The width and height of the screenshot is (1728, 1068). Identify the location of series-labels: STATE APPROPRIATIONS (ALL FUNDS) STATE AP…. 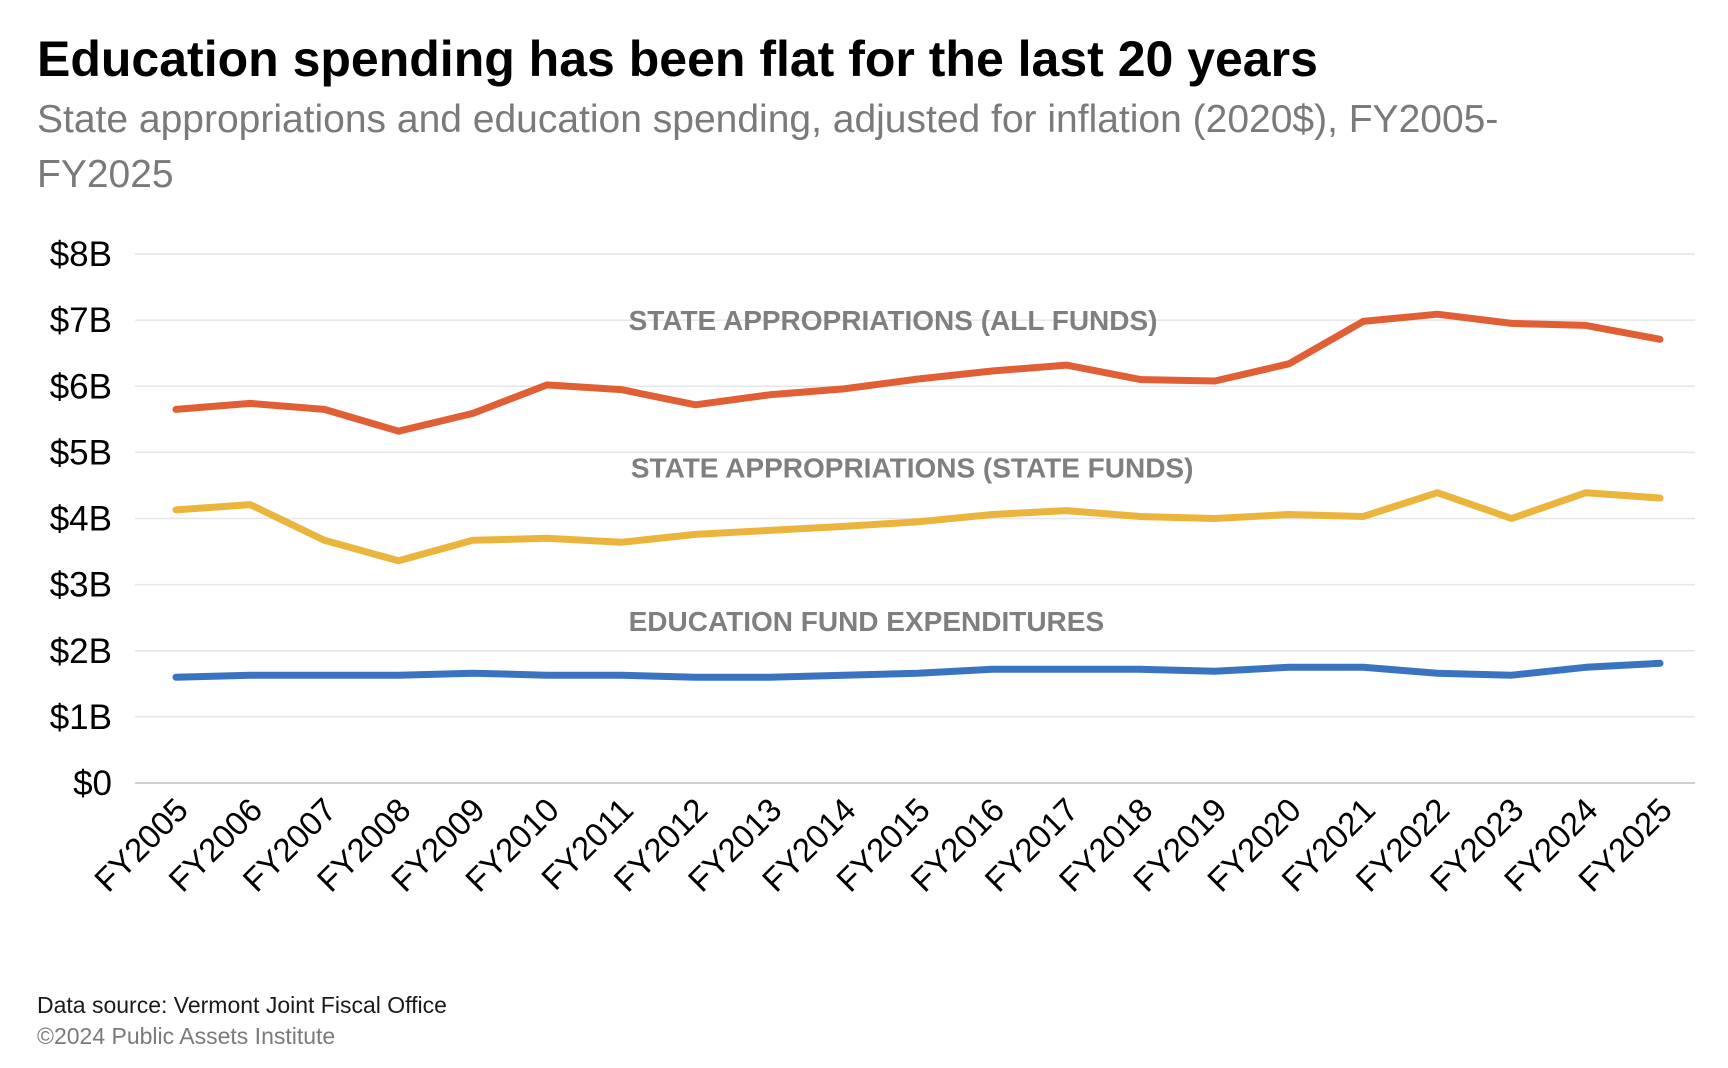
(911, 471).